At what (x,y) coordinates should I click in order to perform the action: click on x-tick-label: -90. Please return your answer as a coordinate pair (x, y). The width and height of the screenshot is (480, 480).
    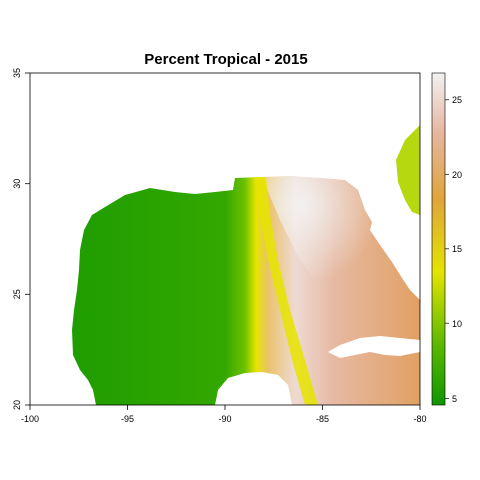
    Looking at the image, I should click on (224, 419).